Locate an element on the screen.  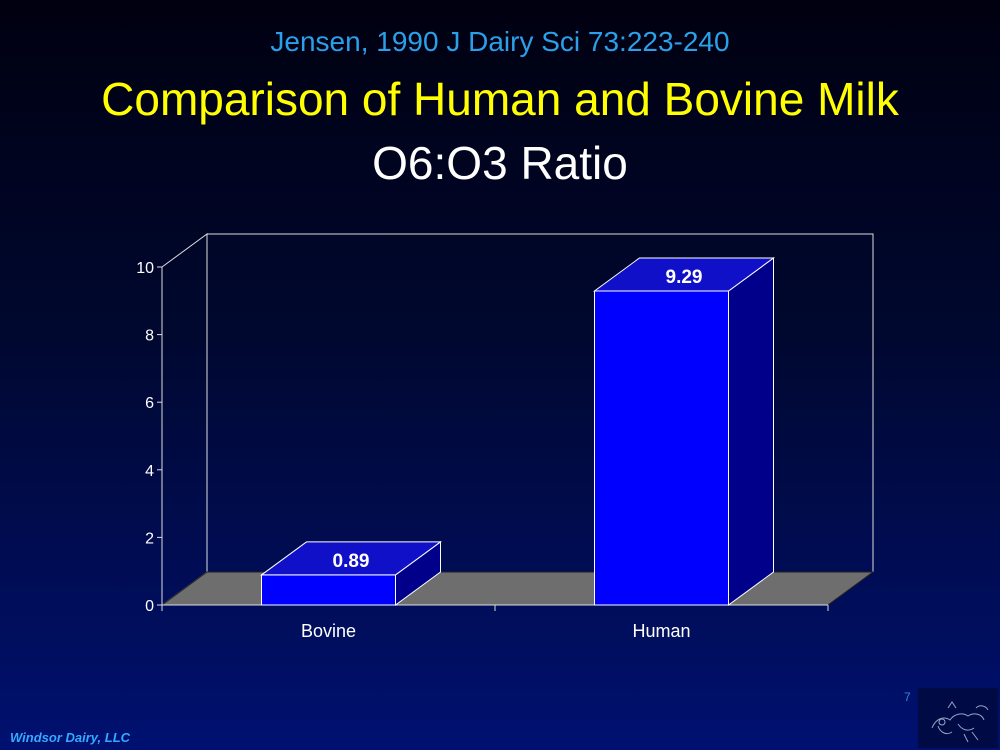
page-number: 7 is located at coordinates (907, 697).